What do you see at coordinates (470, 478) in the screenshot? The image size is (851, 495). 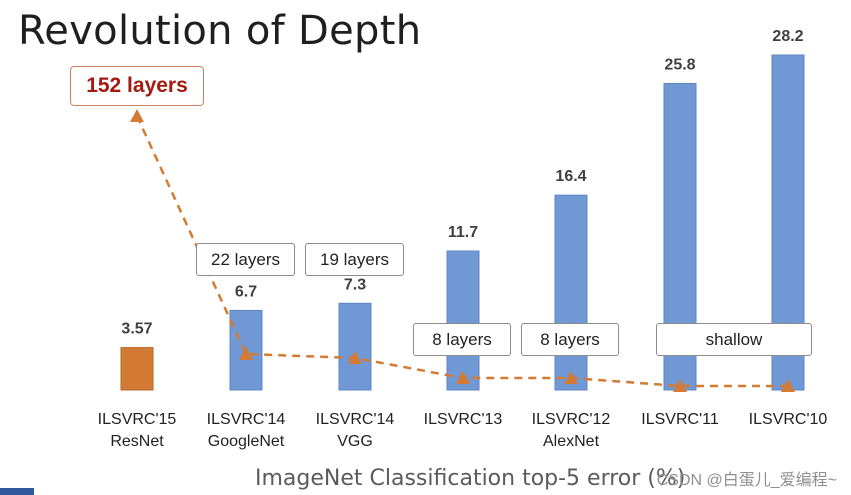 I see `chart-caption: ImageNet Classification top-5 error (%)` at bounding box center [470, 478].